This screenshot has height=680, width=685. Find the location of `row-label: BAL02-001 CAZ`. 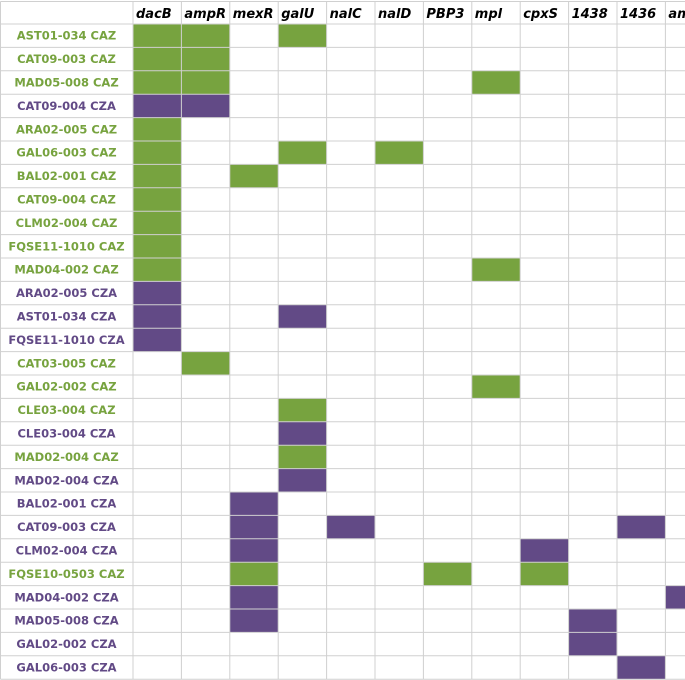

row-label: BAL02-001 CAZ is located at coordinates (66, 176).